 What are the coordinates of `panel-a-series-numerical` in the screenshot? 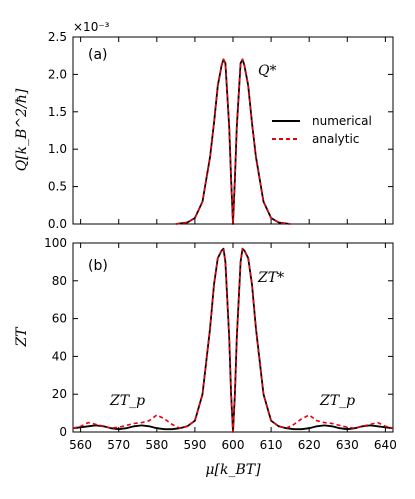 It's located at (233, 141).